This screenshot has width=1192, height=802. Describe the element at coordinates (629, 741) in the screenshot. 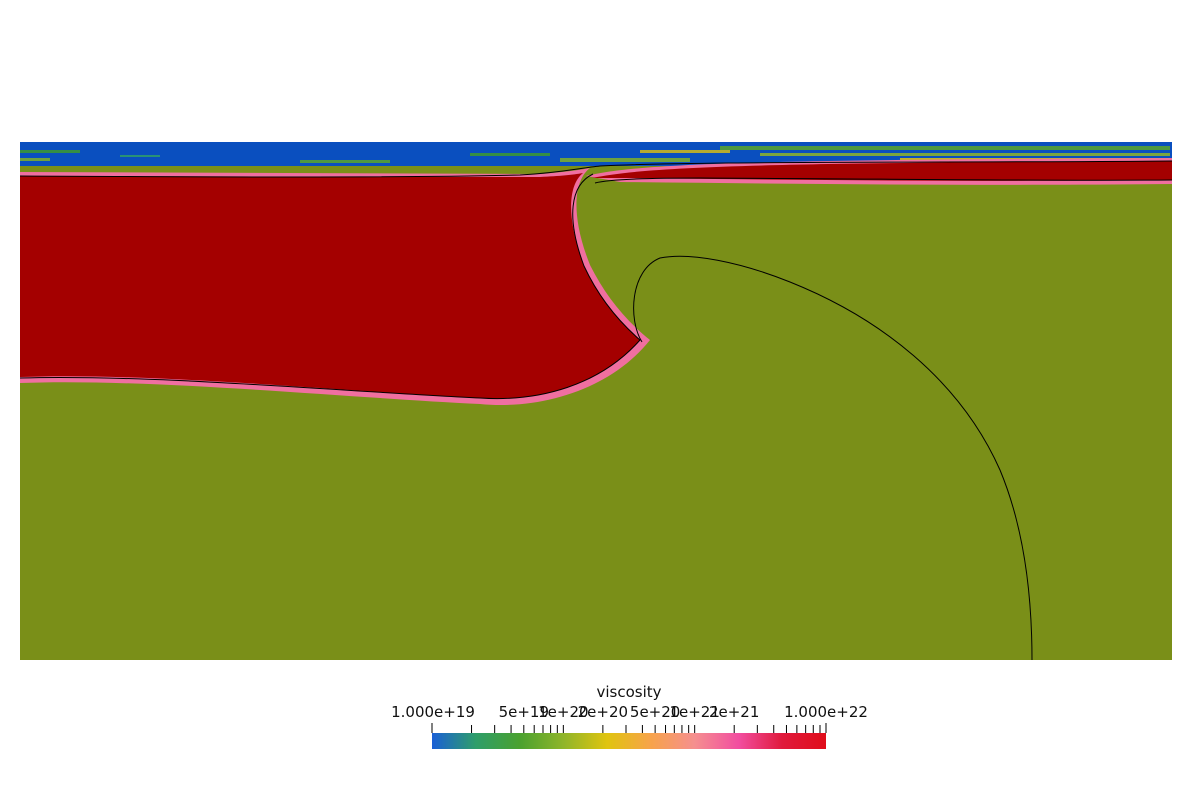

I see `colorbar-strip` at that location.